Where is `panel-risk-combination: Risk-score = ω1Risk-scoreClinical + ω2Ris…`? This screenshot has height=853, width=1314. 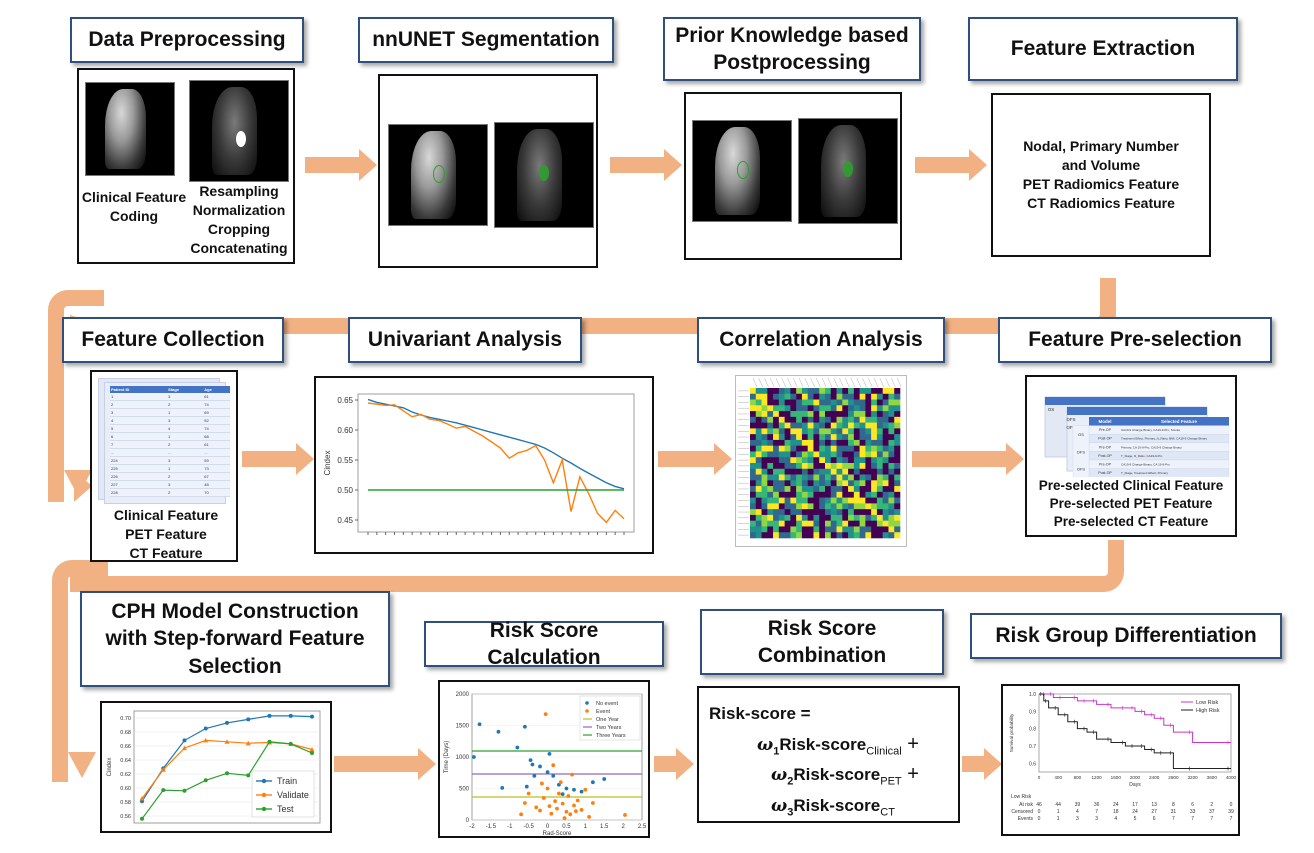
panel-risk-combination: Risk-score = ω1Risk-scoreClinical + ω2Ris… is located at coordinates (828, 754).